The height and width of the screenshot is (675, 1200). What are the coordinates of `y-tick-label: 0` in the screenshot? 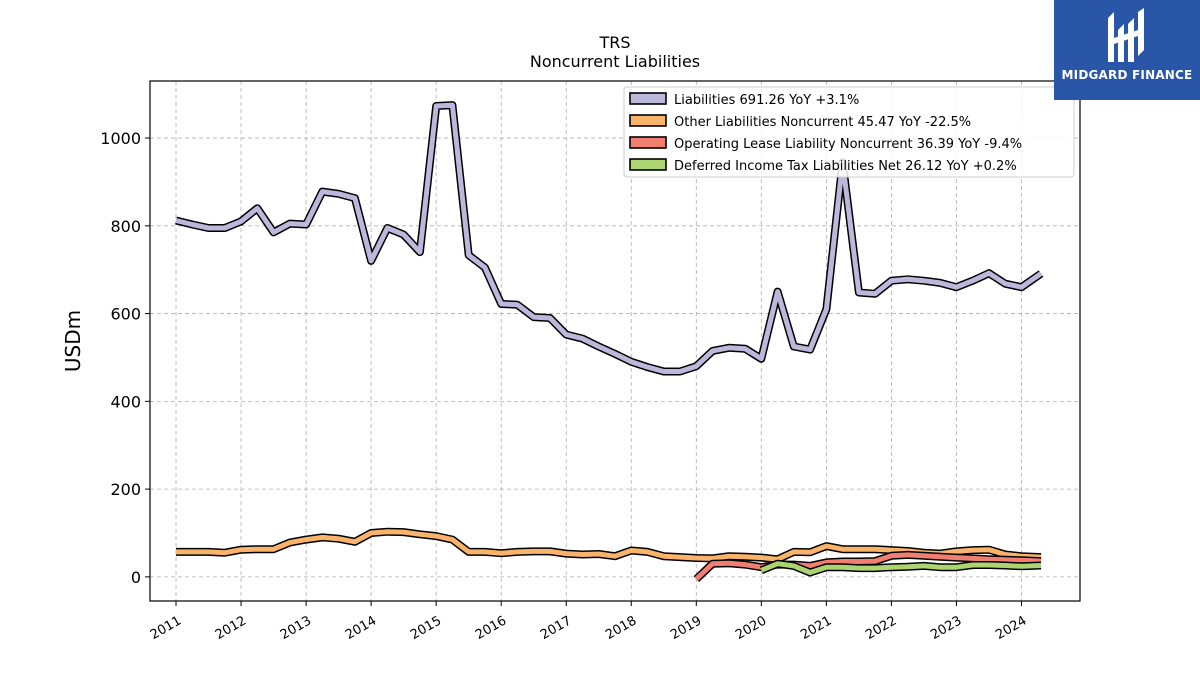 It's located at (136, 577).